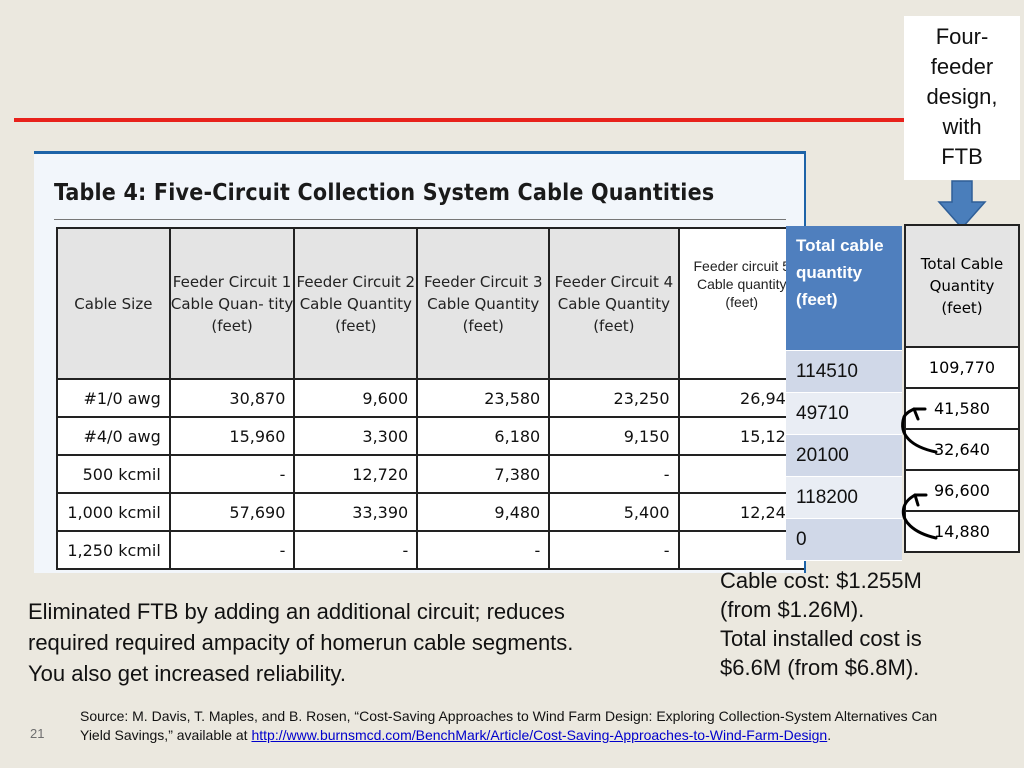  I want to click on table-cell: 9,600, so click(356, 398).